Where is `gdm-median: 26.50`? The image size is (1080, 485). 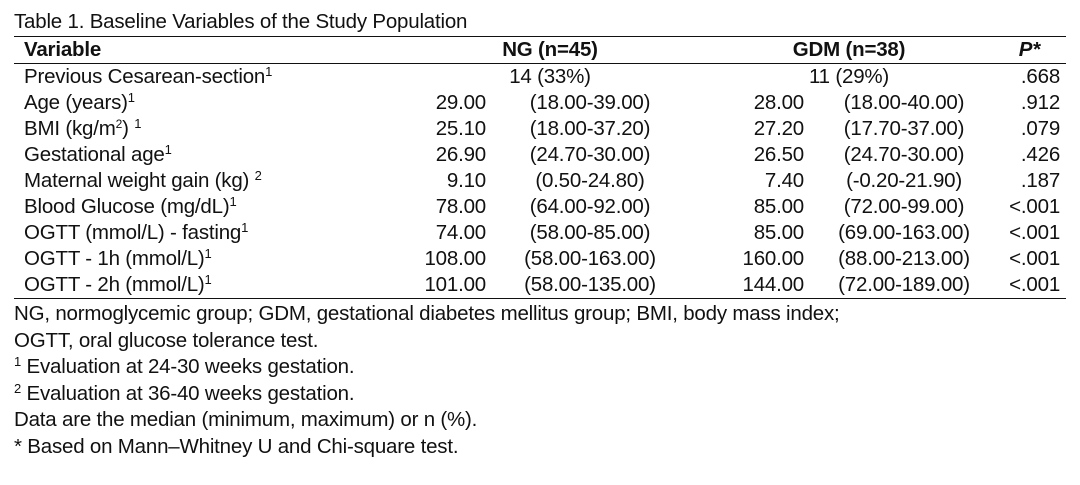
gdm-median: 26.50 is located at coordinates (779, 154).